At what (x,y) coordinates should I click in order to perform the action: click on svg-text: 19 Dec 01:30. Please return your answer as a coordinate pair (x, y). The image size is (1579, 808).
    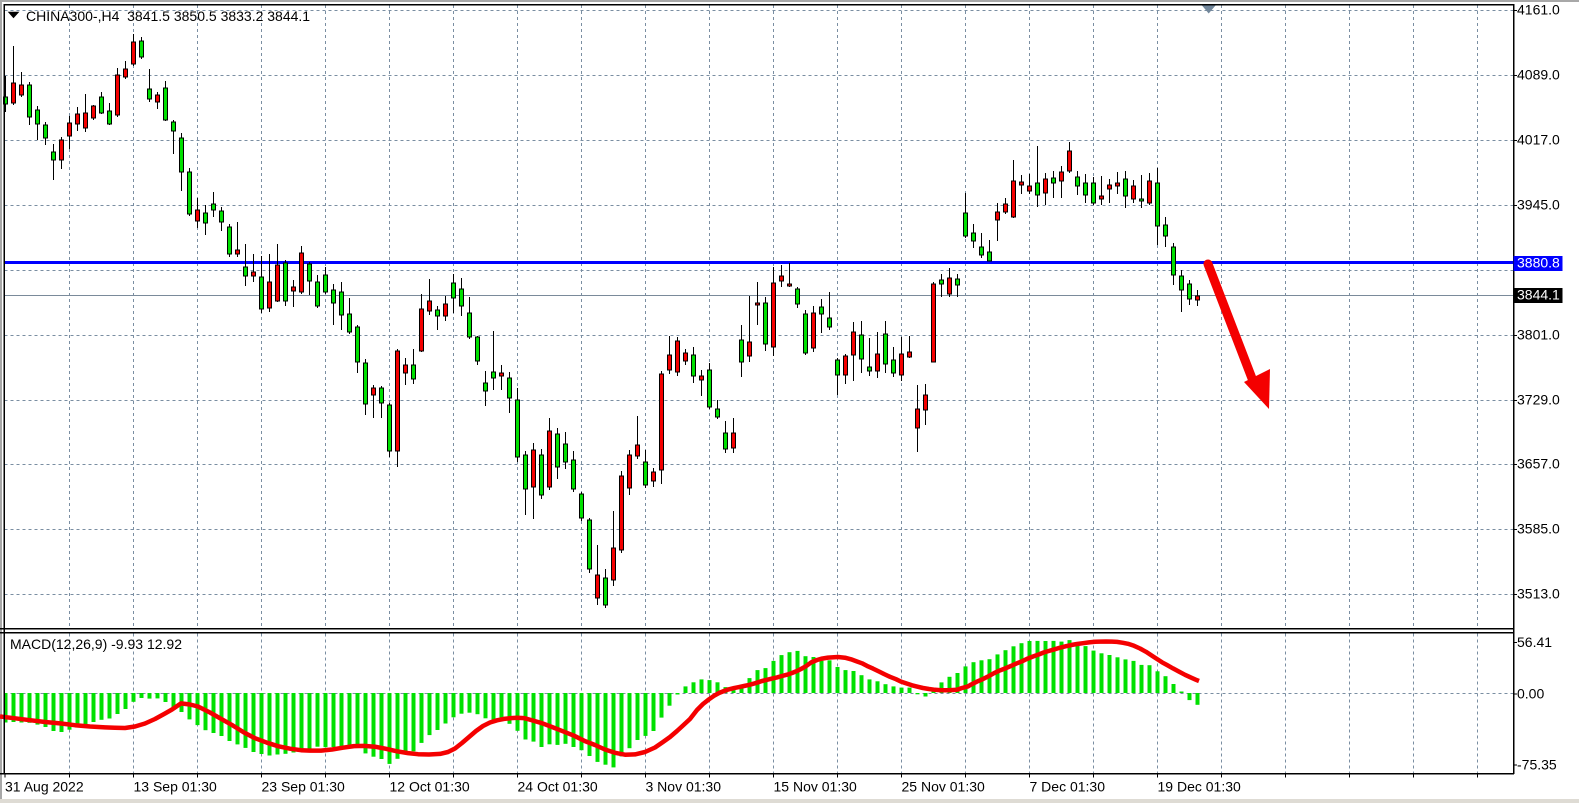
    Looking at the image, I should click on (1199, 787).